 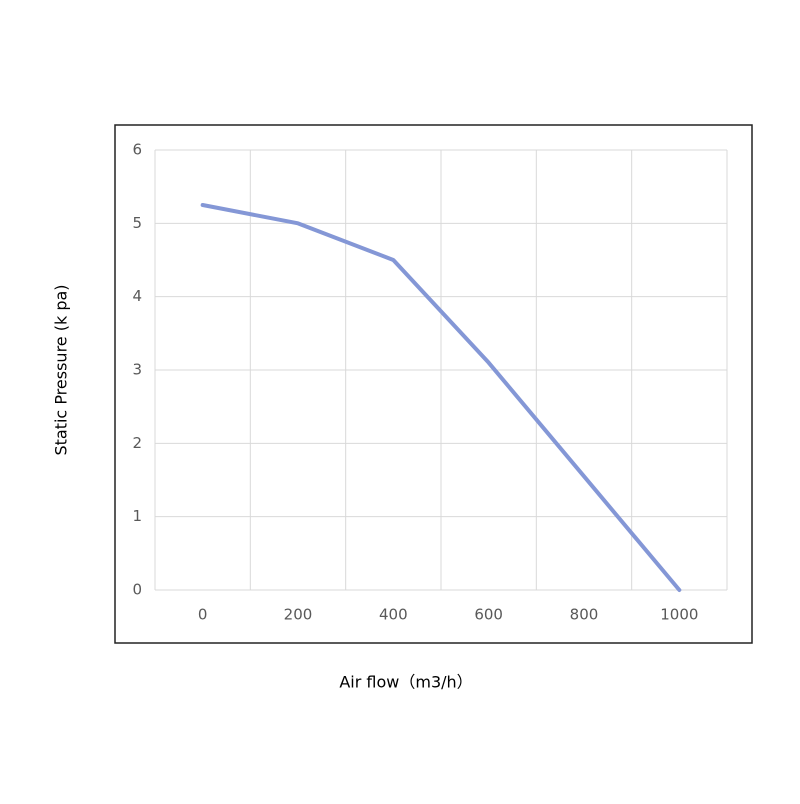 What do you see at coordinates (137, 590) in the screenshot?
I see `y-tick-label: 0` at bounding box center [137, 590].